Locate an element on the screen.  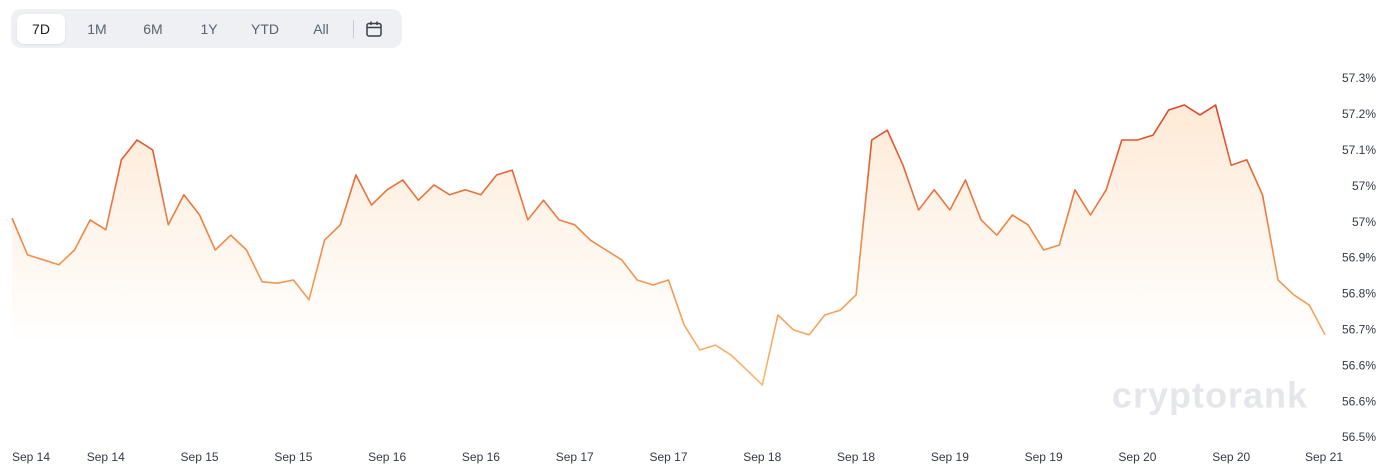
calendar-icon is located at coordinates (374, 29).